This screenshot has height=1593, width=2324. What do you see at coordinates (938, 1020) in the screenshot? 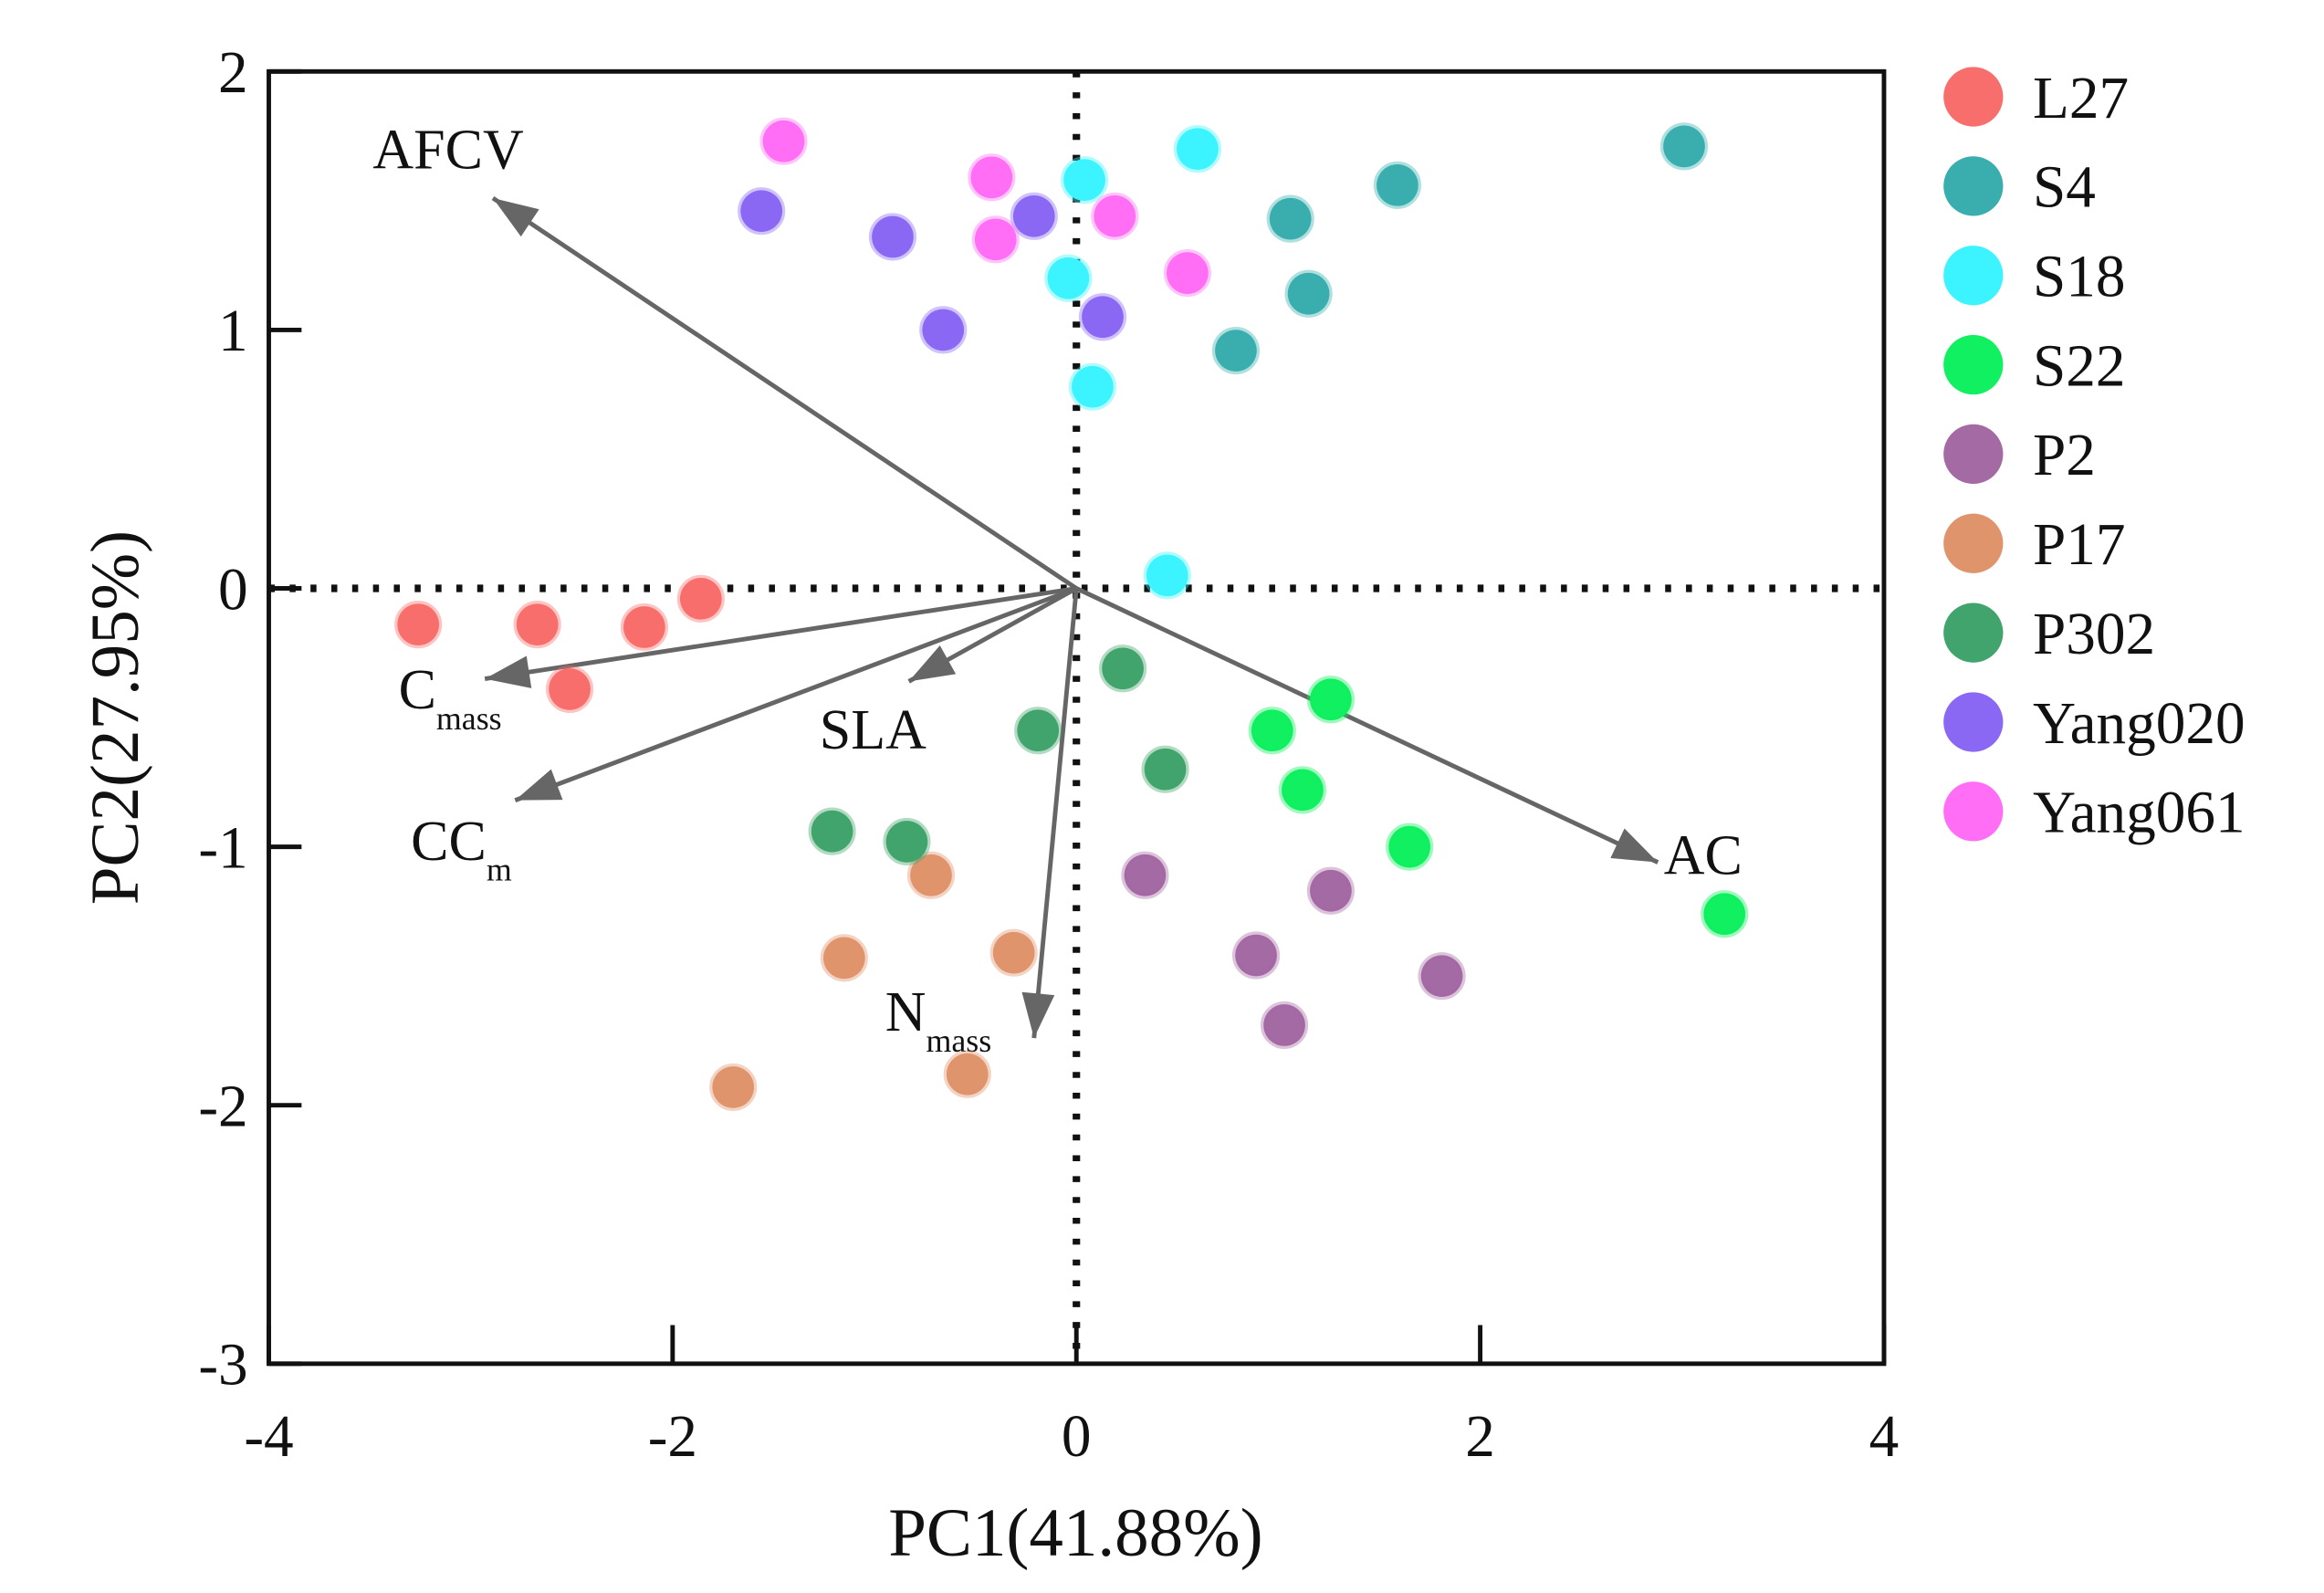
I see `loading-label-nmass: Nmass` at bounding box center [938, 1020].